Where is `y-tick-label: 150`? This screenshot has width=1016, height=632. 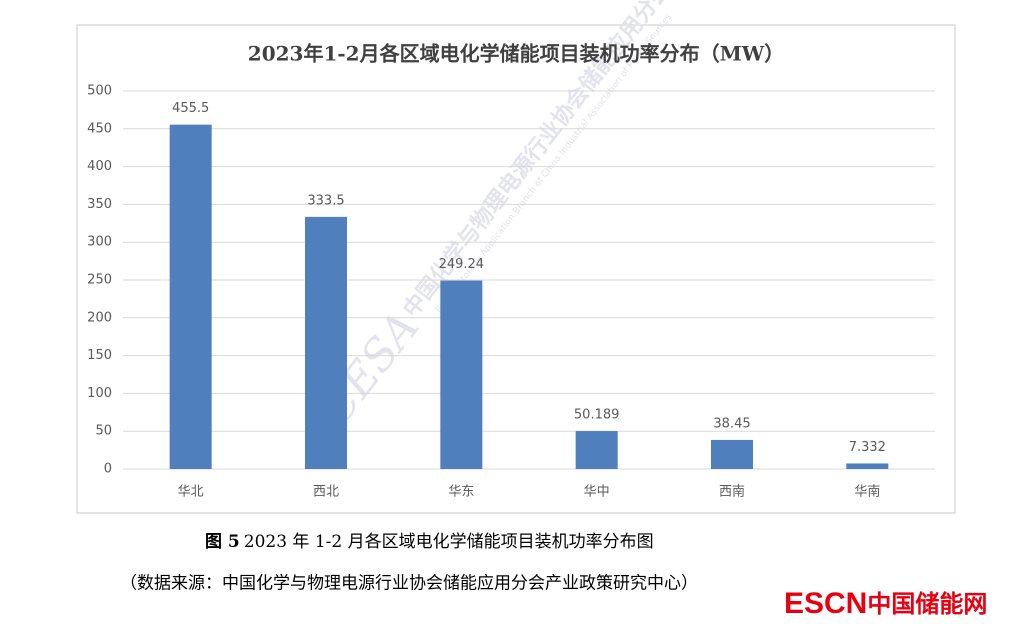 y-tick-label: 150 is located at coordinates (99, 355).